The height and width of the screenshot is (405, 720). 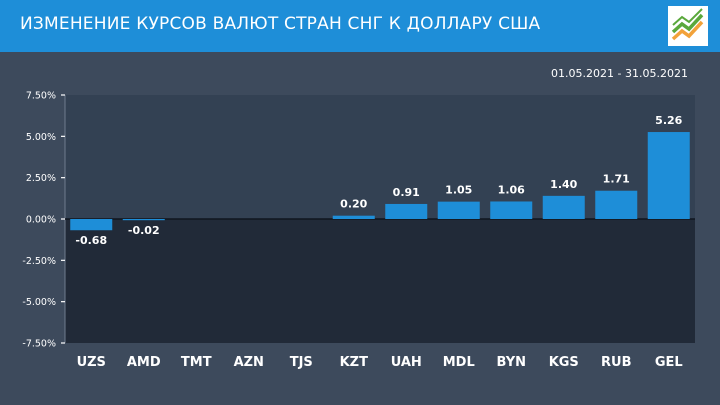 I want to click on bar-kgs, so click(x=563, y=207).